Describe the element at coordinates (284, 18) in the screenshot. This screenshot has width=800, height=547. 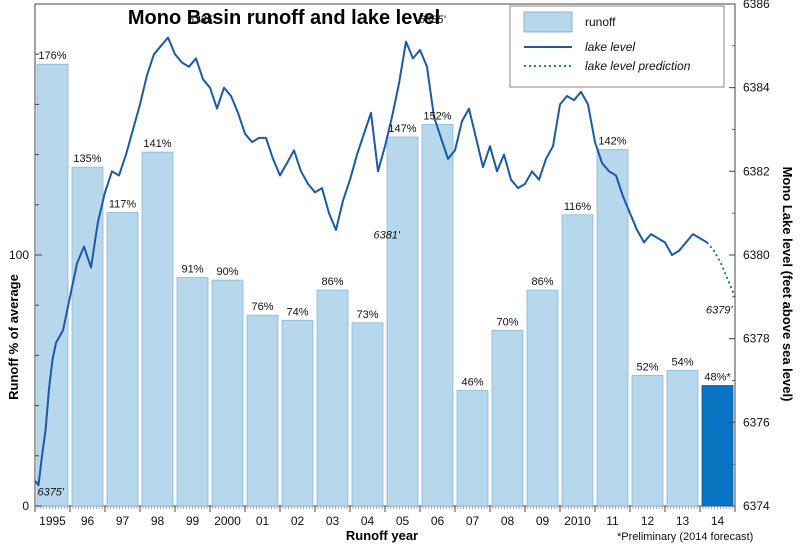
I see `chart-title: Mono Basin runoff and lake level` at that location.